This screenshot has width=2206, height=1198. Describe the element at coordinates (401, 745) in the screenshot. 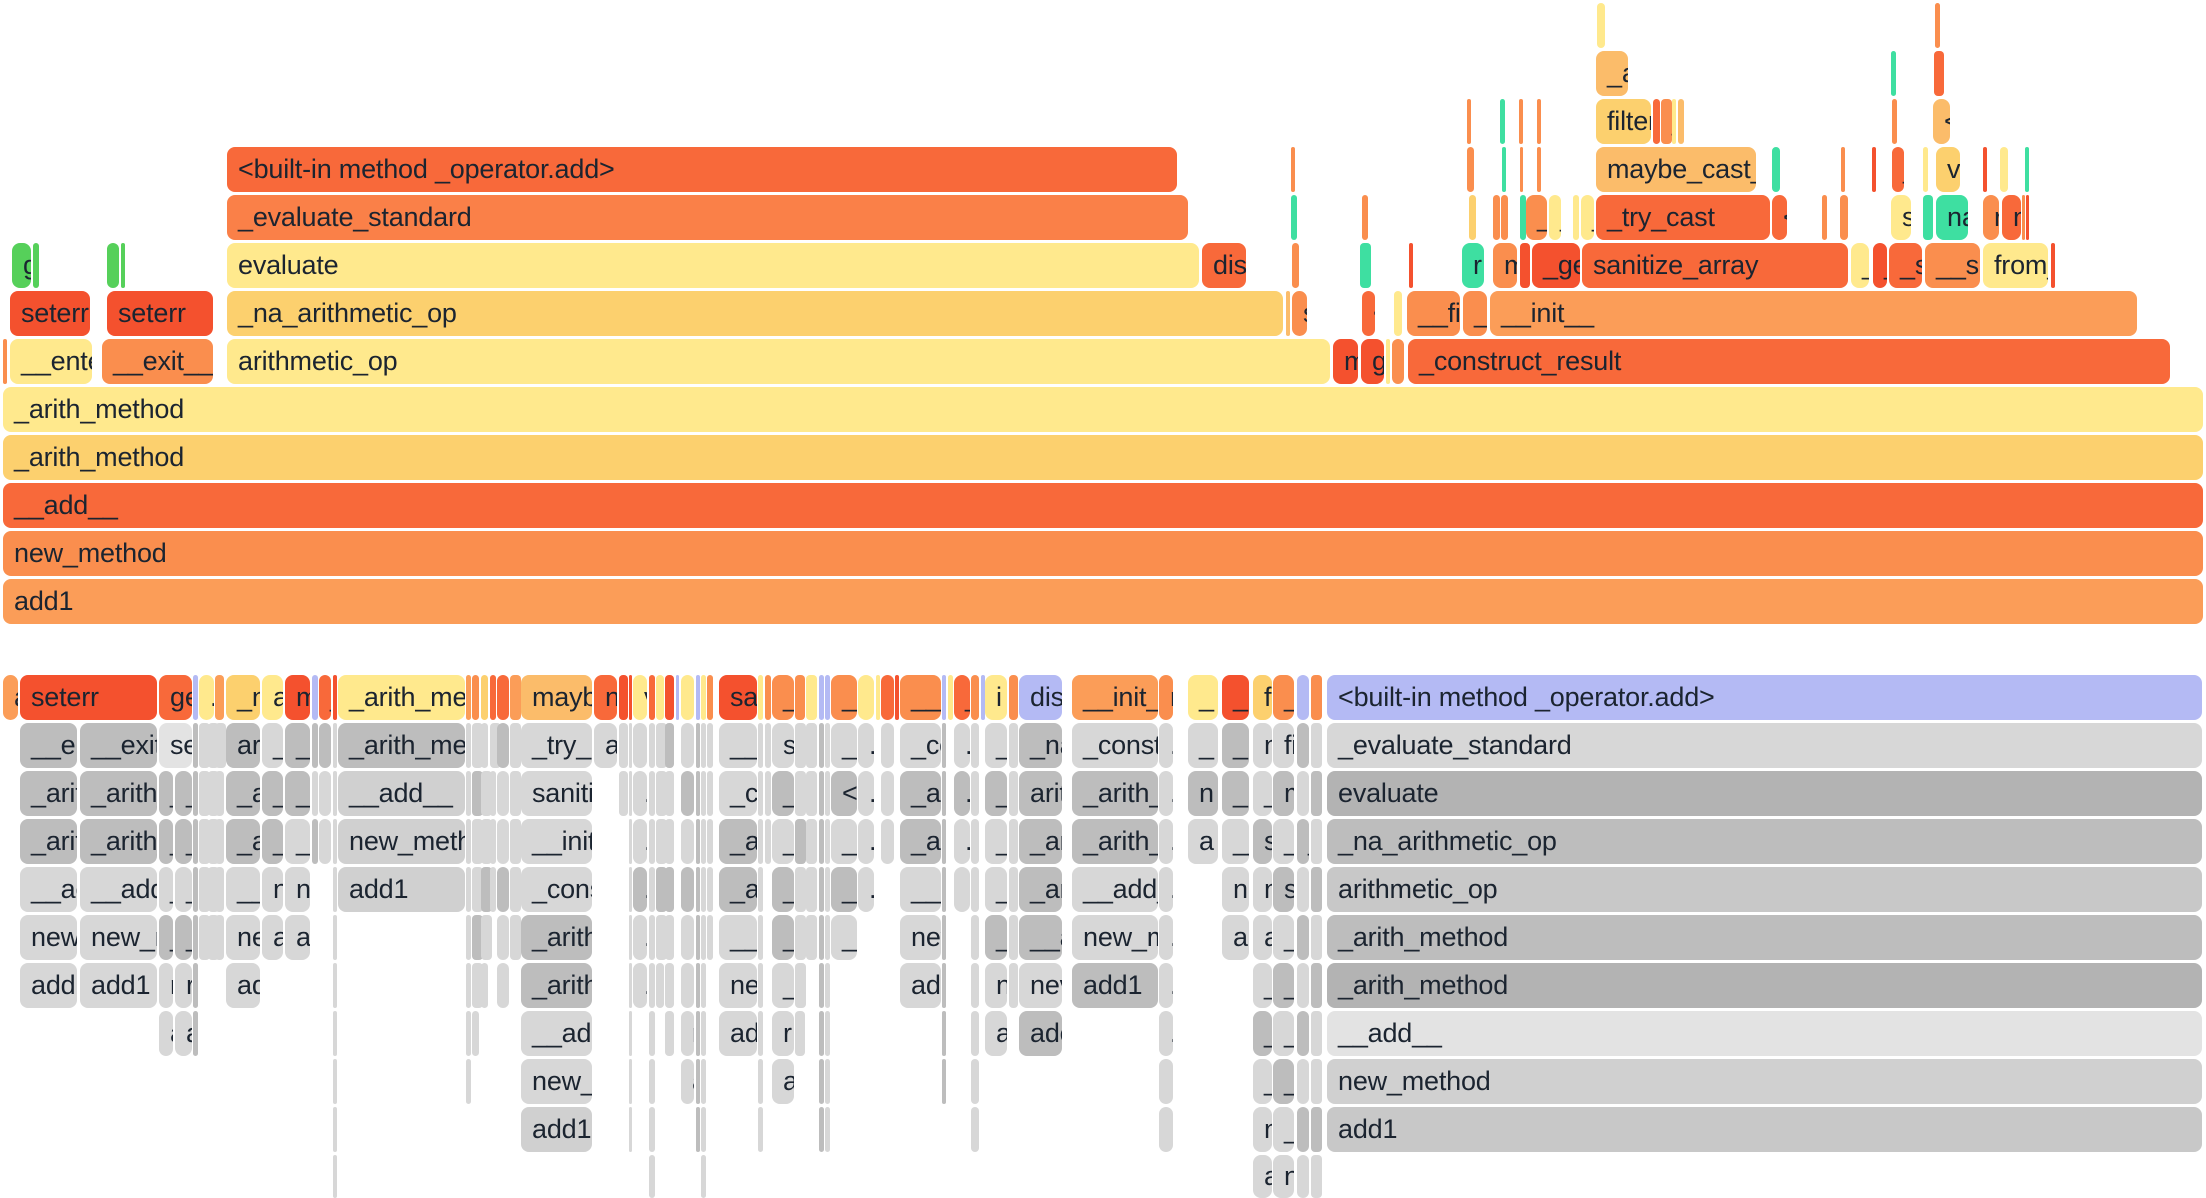

I see `caller-frame-_arith_me: _arith_me` at that location.